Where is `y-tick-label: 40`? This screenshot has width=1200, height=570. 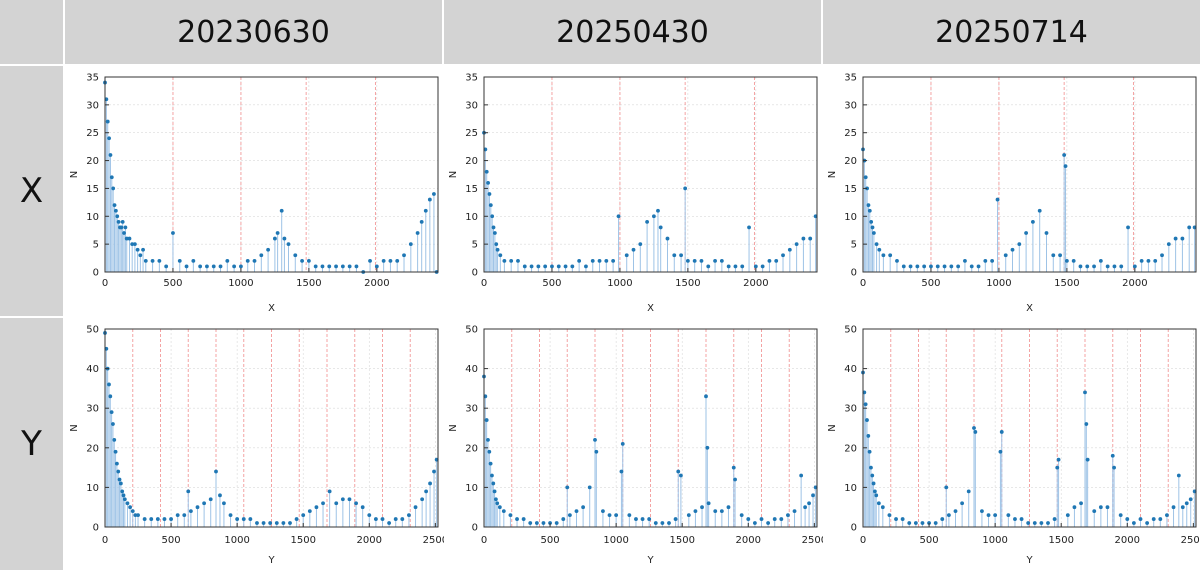
y-tick-label: 40 is located at coordinates (850, 369).